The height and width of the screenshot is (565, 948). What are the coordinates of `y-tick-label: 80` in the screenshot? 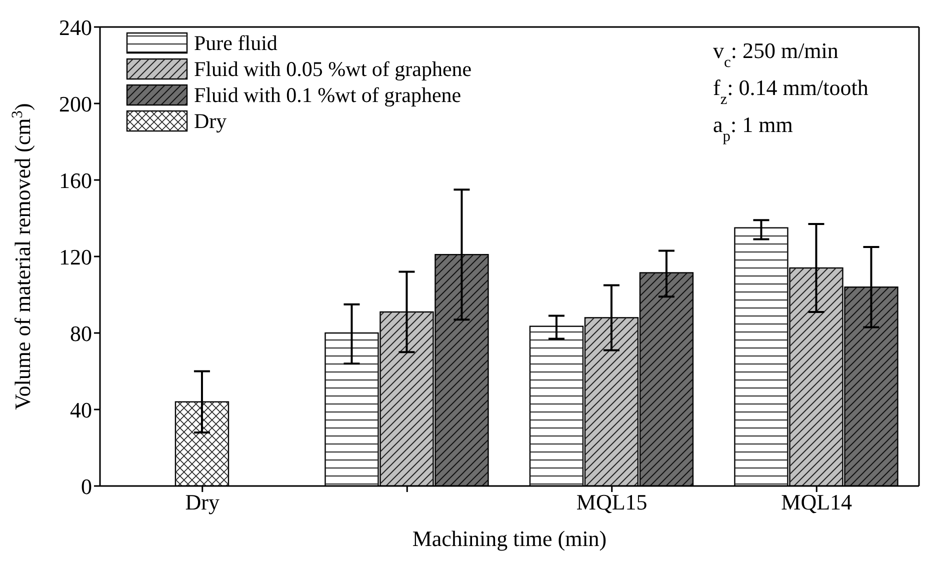 It's located at (81, 333).